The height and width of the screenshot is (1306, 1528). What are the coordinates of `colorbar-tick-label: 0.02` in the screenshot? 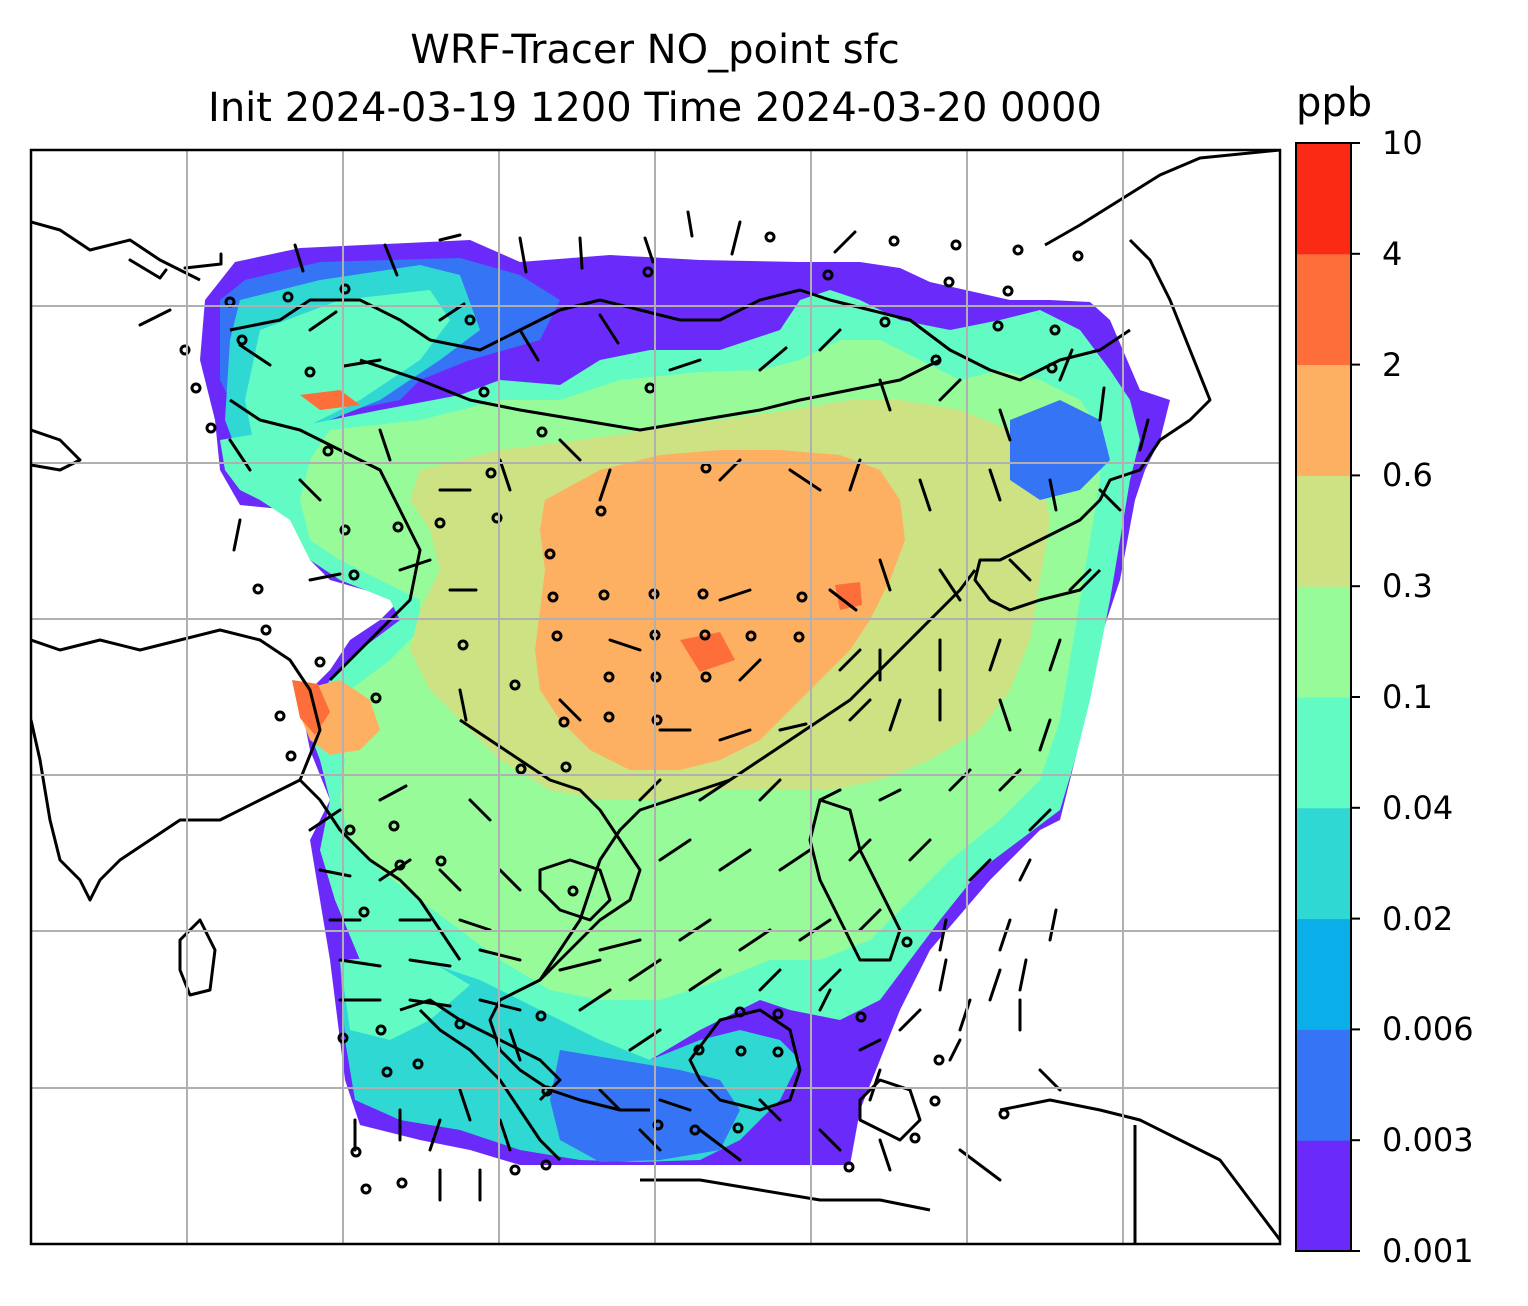 It's located at (1418, 918).